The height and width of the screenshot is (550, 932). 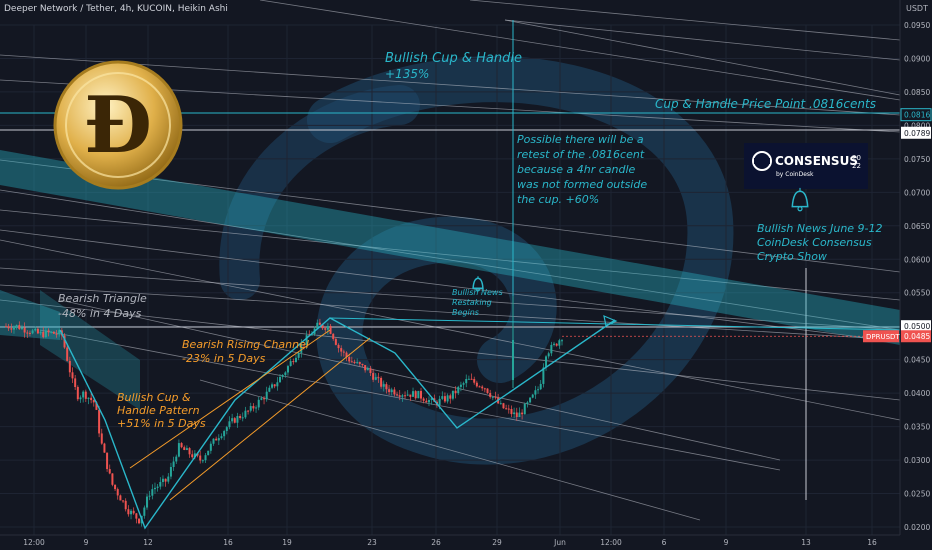 I want to click on annotation-label: Crypto Show, so click(x=792, y=256).